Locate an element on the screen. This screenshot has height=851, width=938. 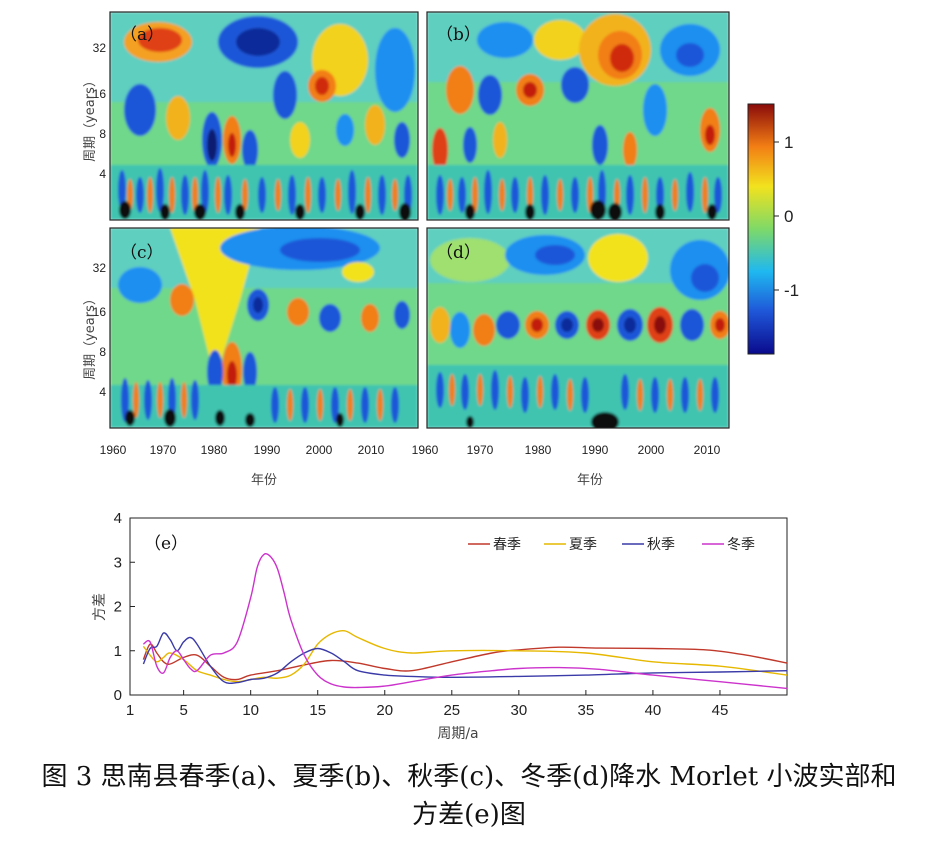
variance-x-axis: 1 5 10 15 20 25 30 35 40 45 is located at coordinates (427, 704).